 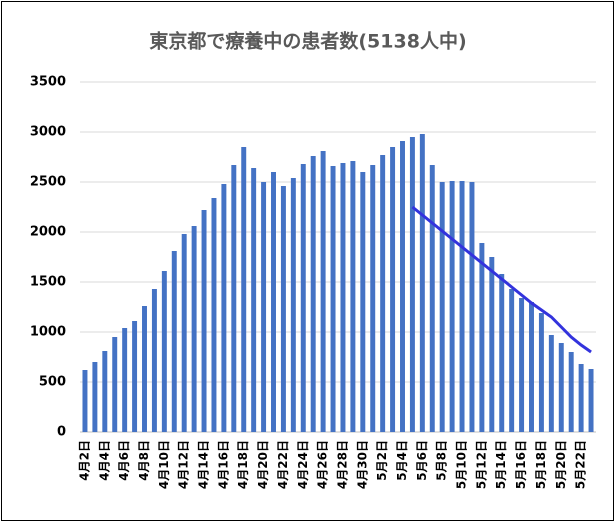 I want to click on x-tick-label: 5月22日, so click(x=581, y=464).